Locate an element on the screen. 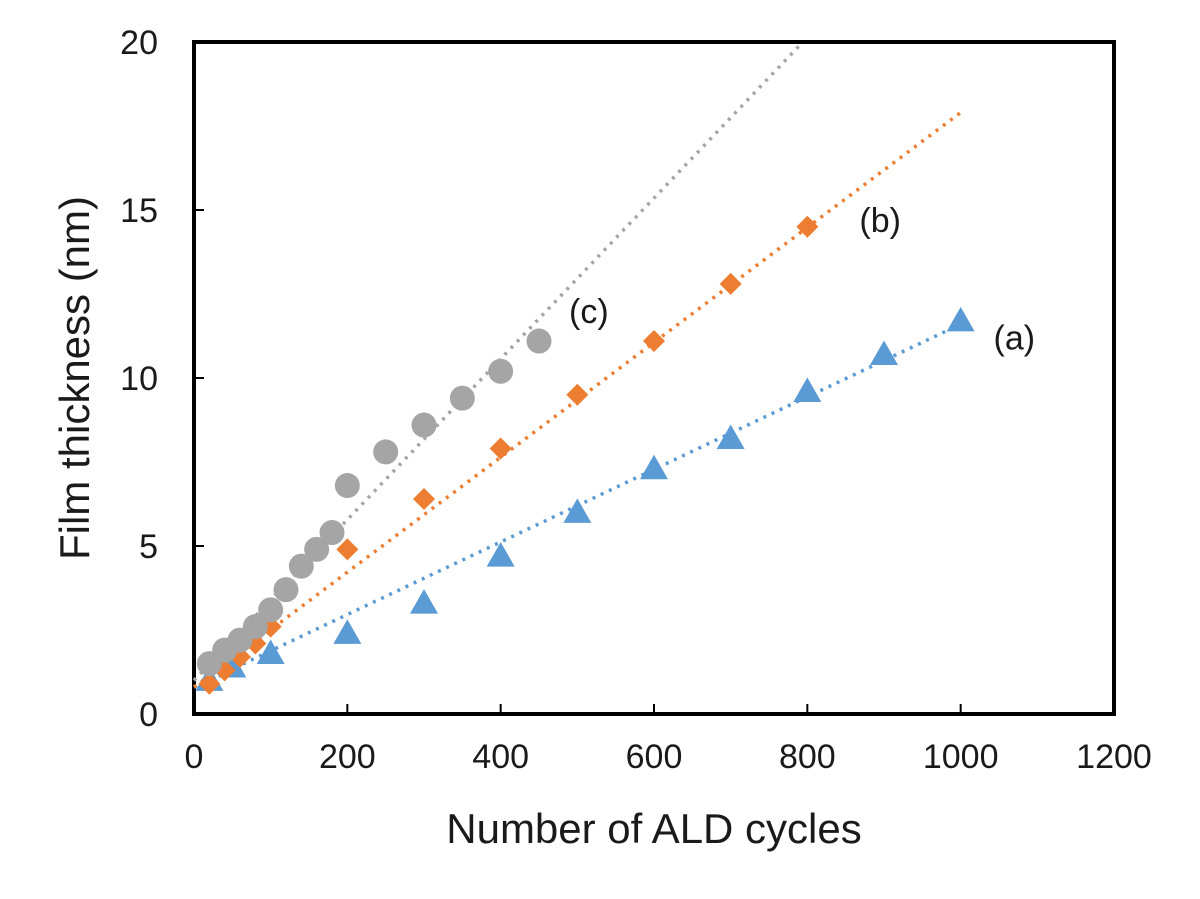 Image resolution: width=1200 pixels, height=899 pixels. series-label-annotation: (a) is located at coordinates (1015, 339).